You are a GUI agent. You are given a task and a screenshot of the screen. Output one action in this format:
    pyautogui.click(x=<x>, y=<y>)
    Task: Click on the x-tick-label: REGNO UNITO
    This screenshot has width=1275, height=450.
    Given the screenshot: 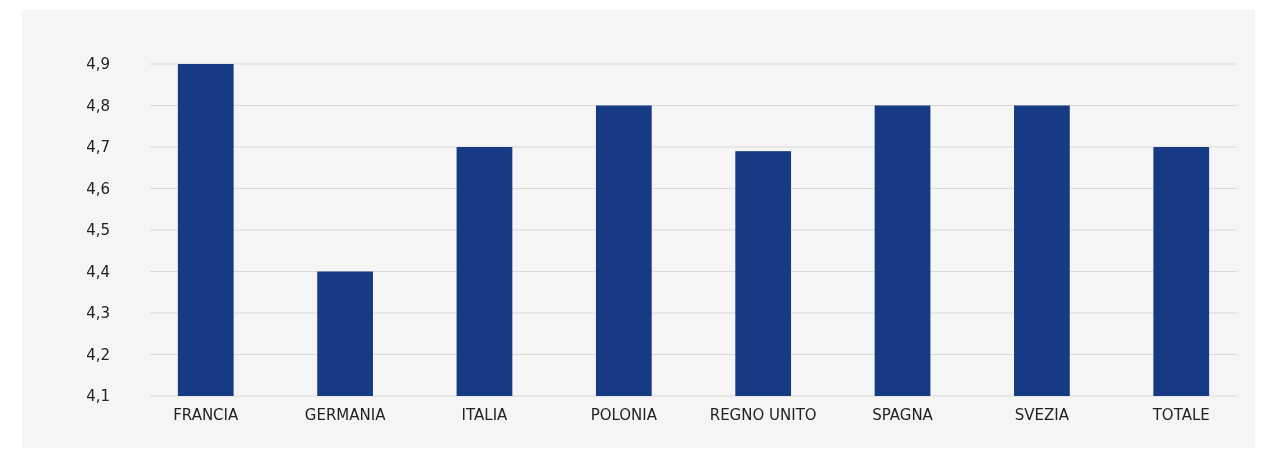 What is the action you would take?
    pyautogui.click(x=763, y=415)
    